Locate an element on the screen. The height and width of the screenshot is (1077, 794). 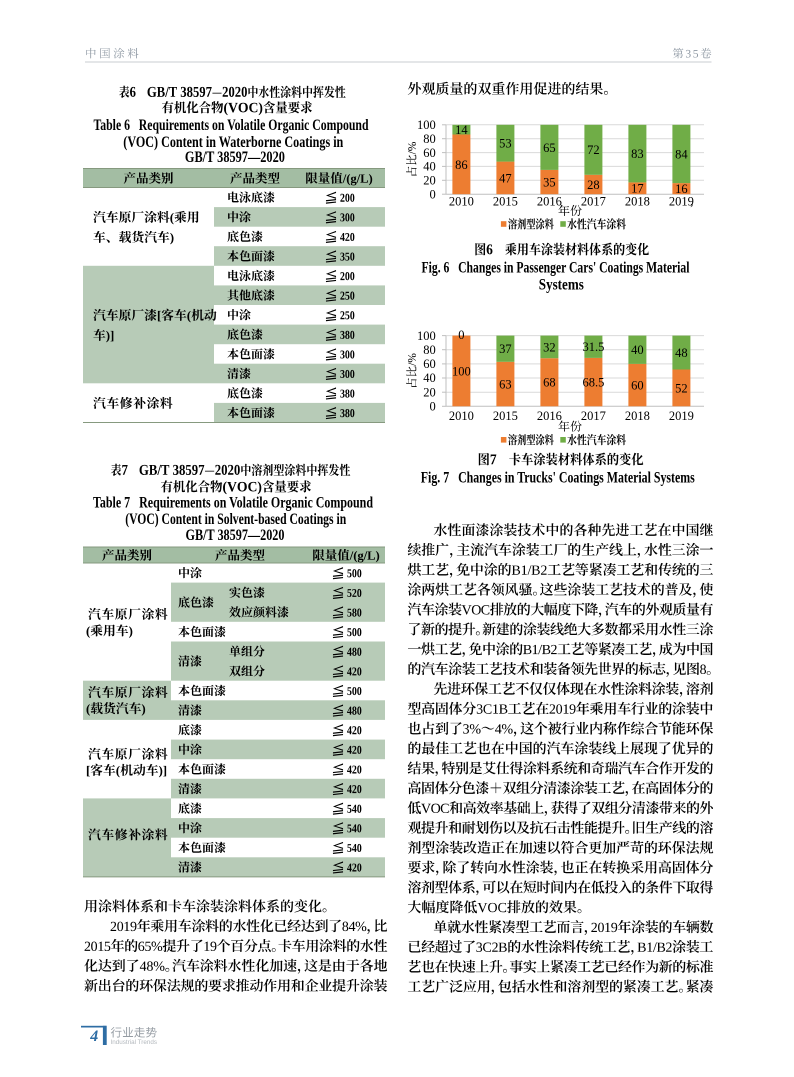
svg-text: 52 is located at coordinates (681, 388).